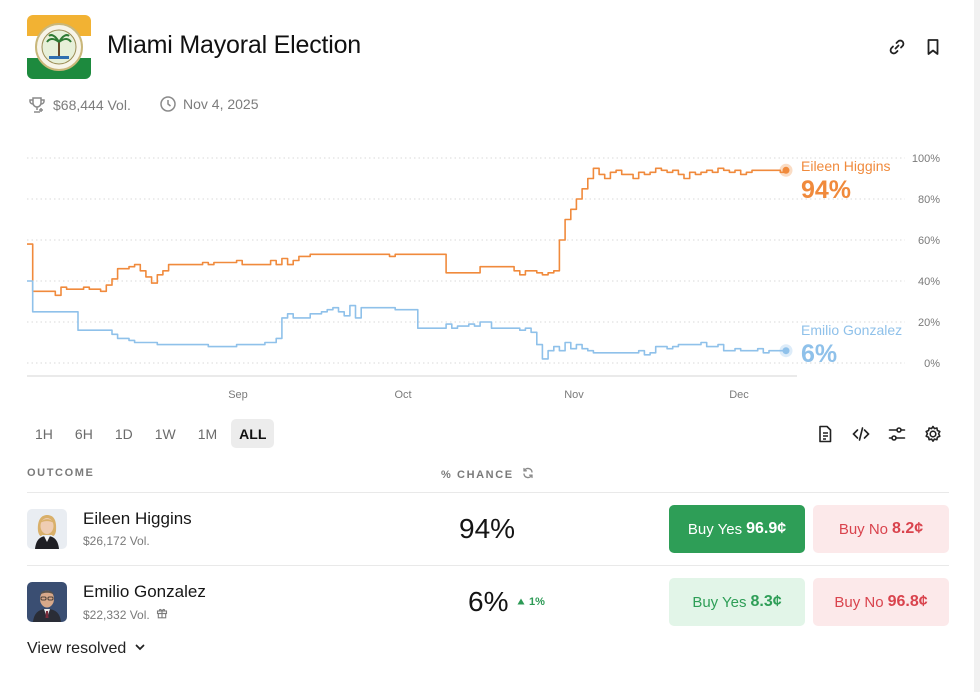  Describe the element at coordinates (537, 602) in the screenshot. I see `chance-change-value: 1%` at that location.